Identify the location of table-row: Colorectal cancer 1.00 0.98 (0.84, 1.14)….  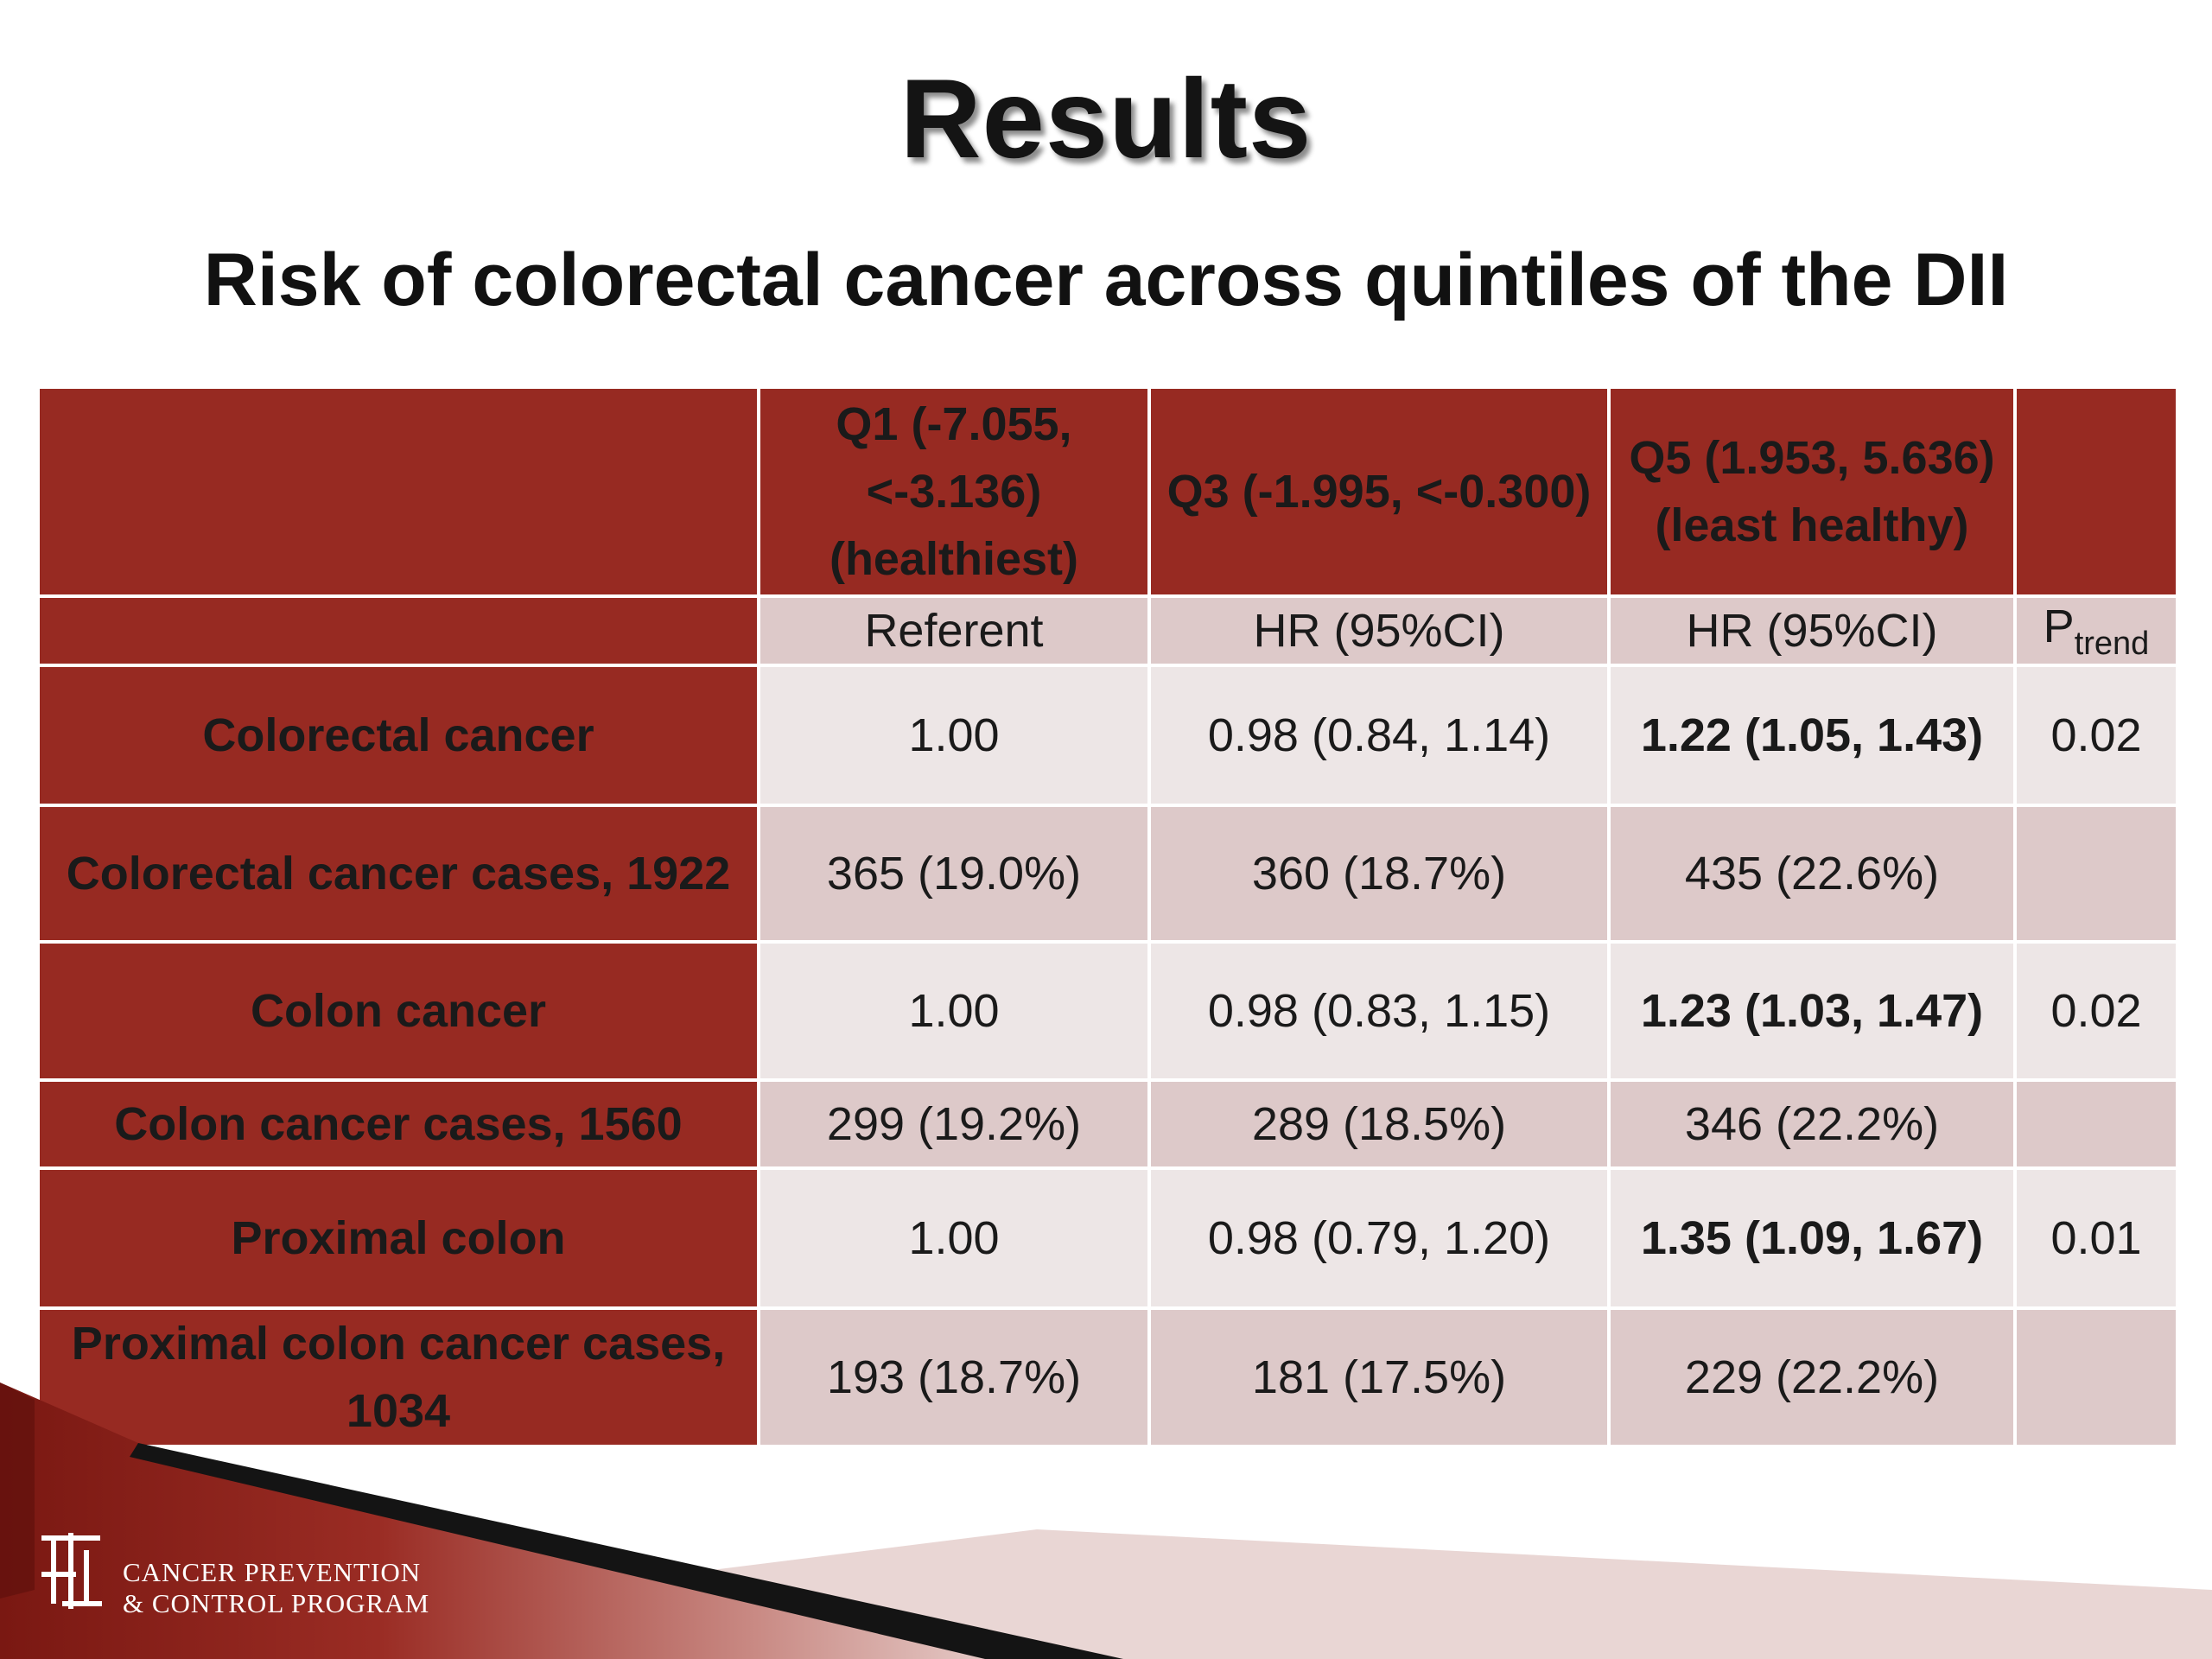
(1107, 735).